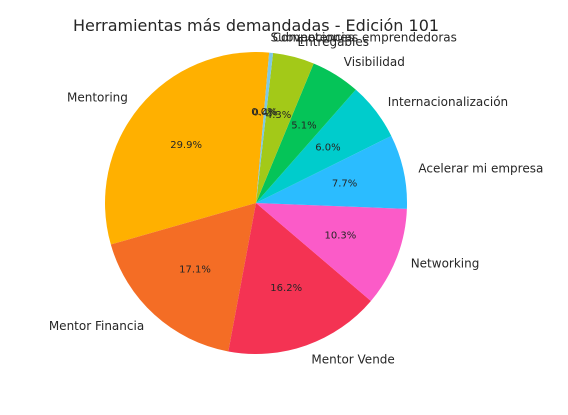 The height and width of the screenshot is (415, 568). I want to click on pie-slice-mentor-financia, so click(183, 277).